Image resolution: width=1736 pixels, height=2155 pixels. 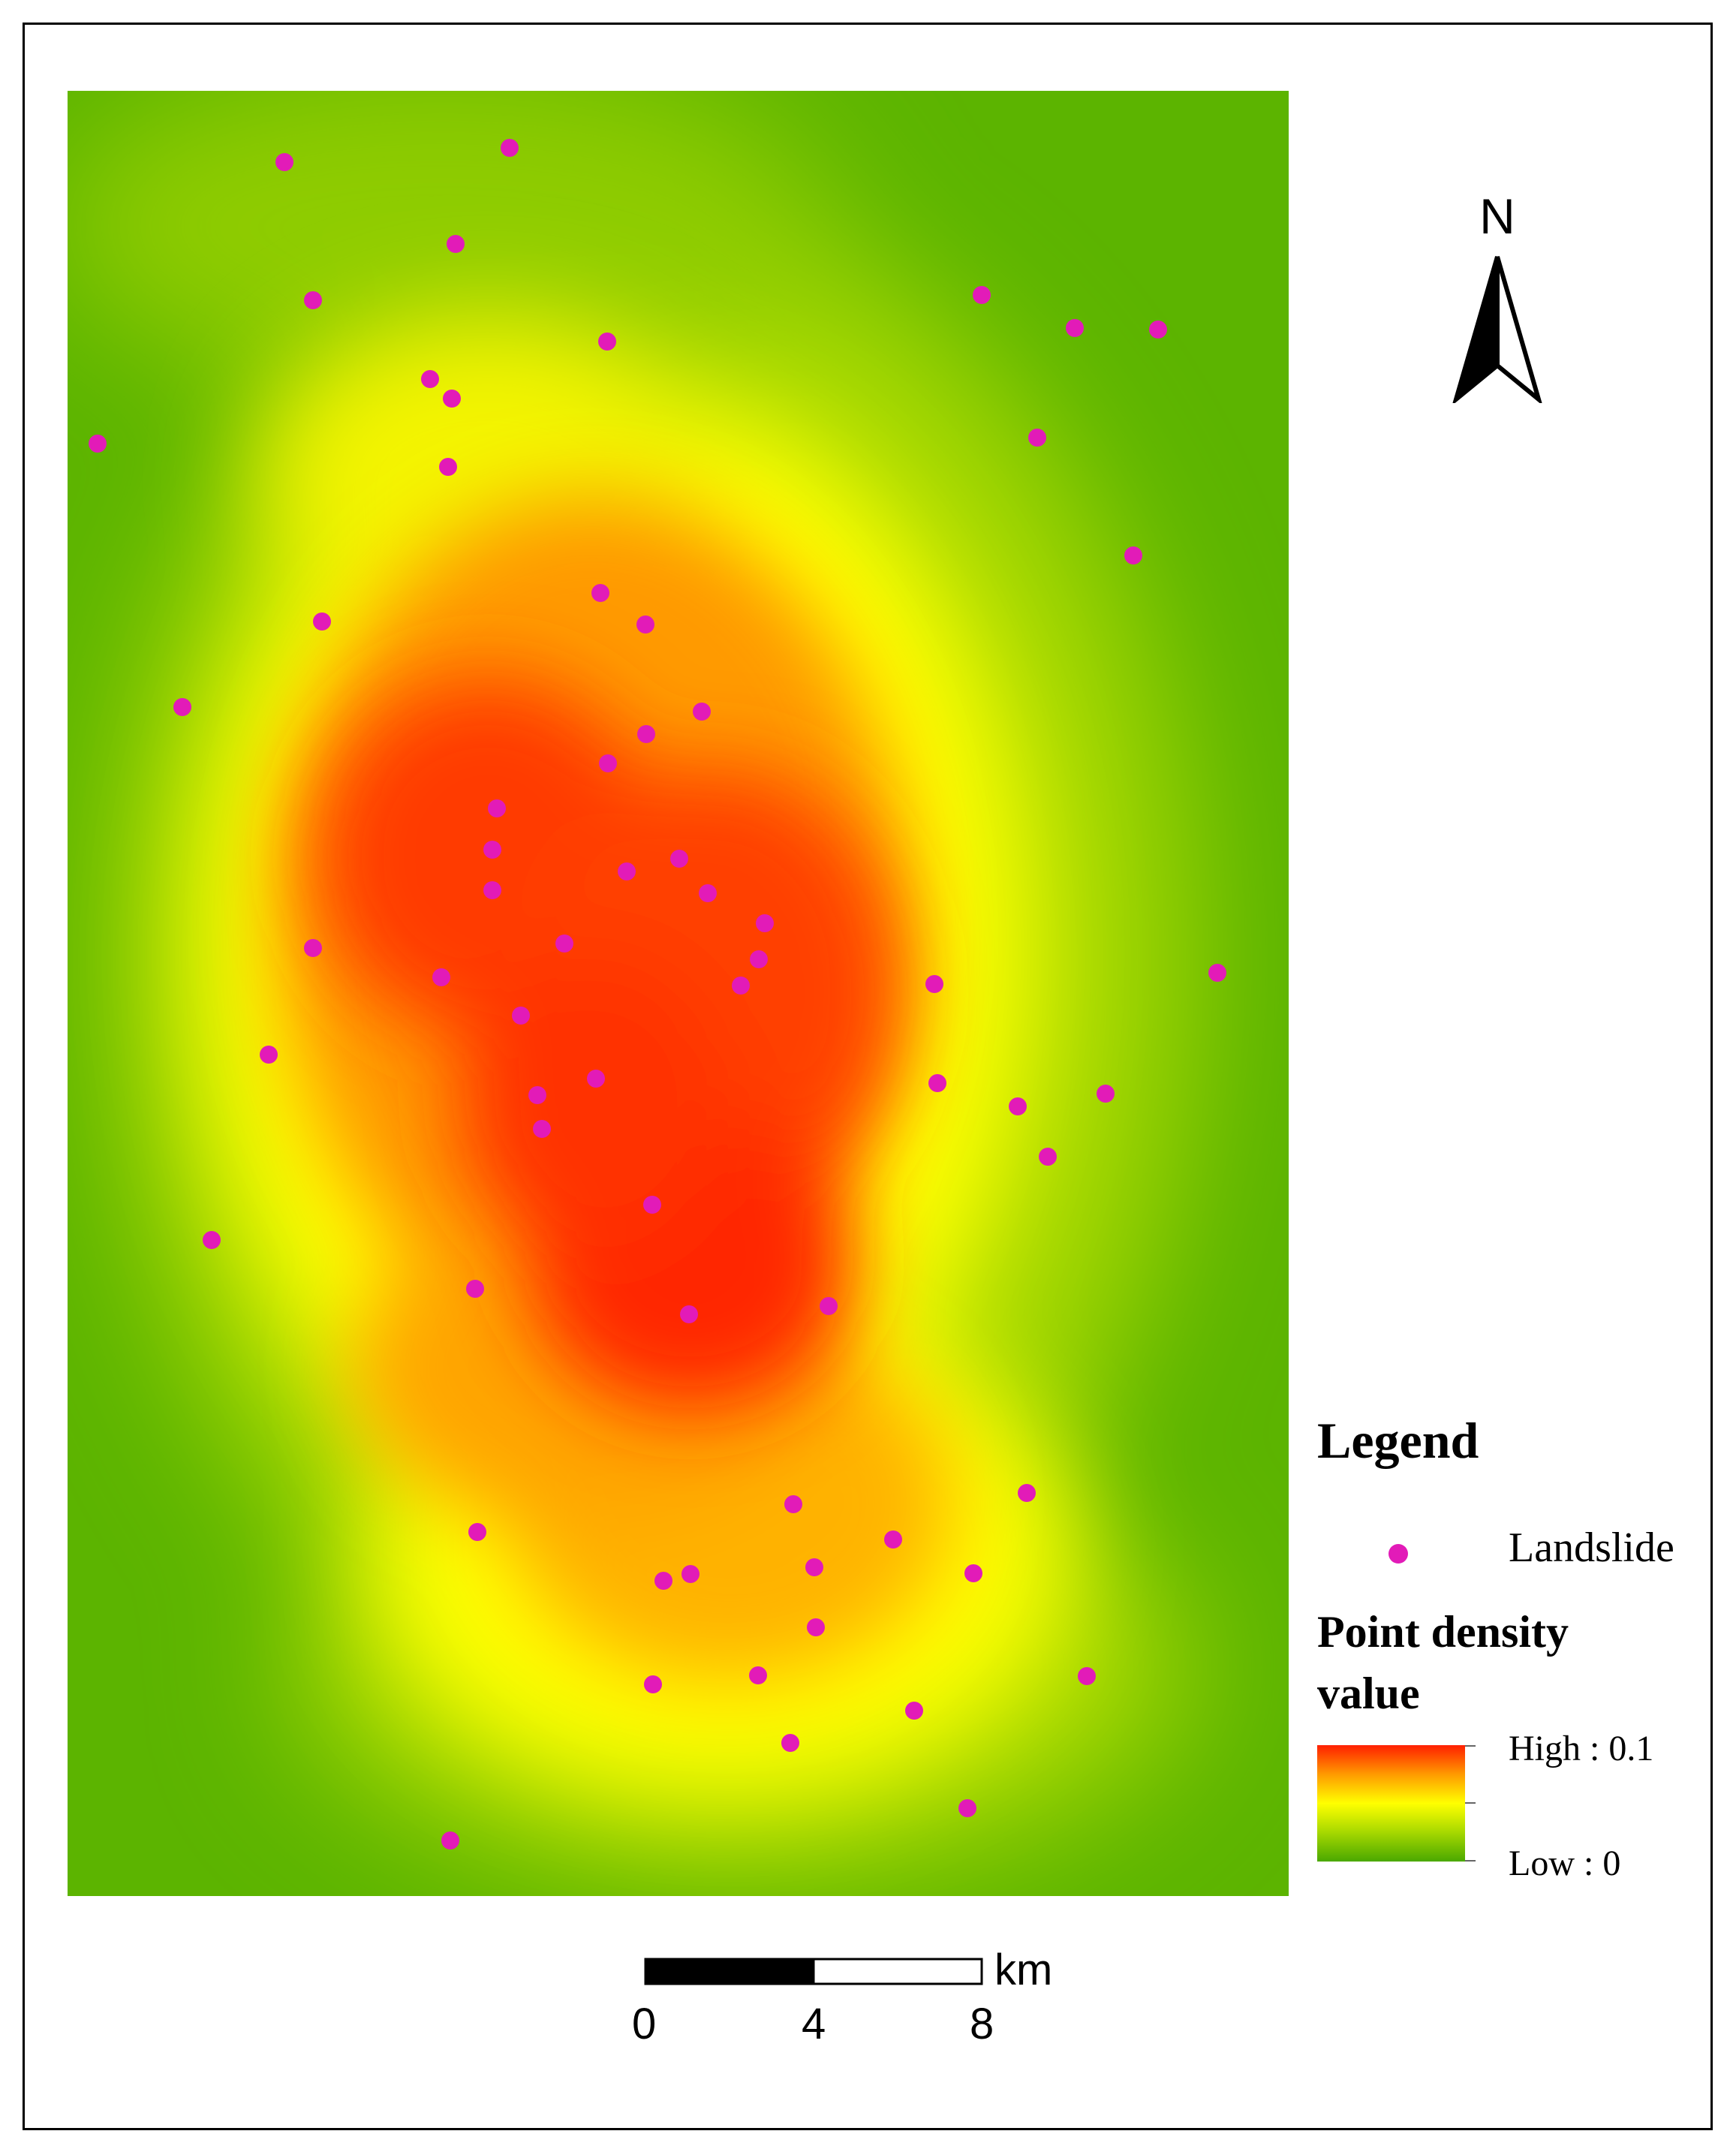 What do you see at coordinates (644, 2024) in the screenshot?
I see `scale-bar-label-0: 0` at bounding box center [644, 2024].